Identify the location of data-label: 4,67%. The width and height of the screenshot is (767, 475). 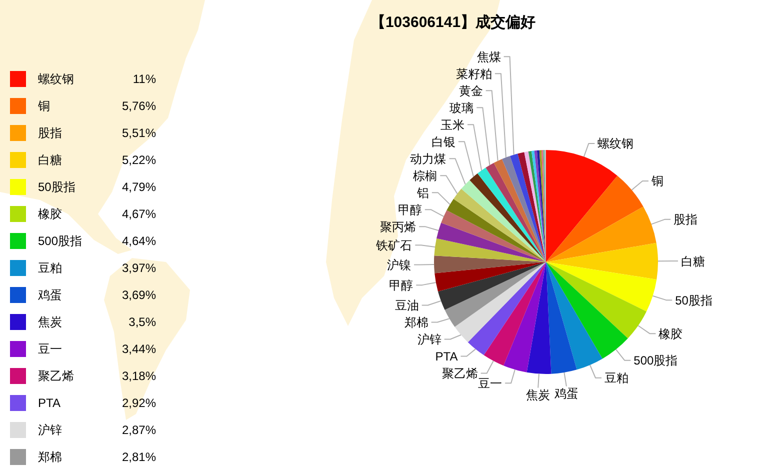
(139, 214).